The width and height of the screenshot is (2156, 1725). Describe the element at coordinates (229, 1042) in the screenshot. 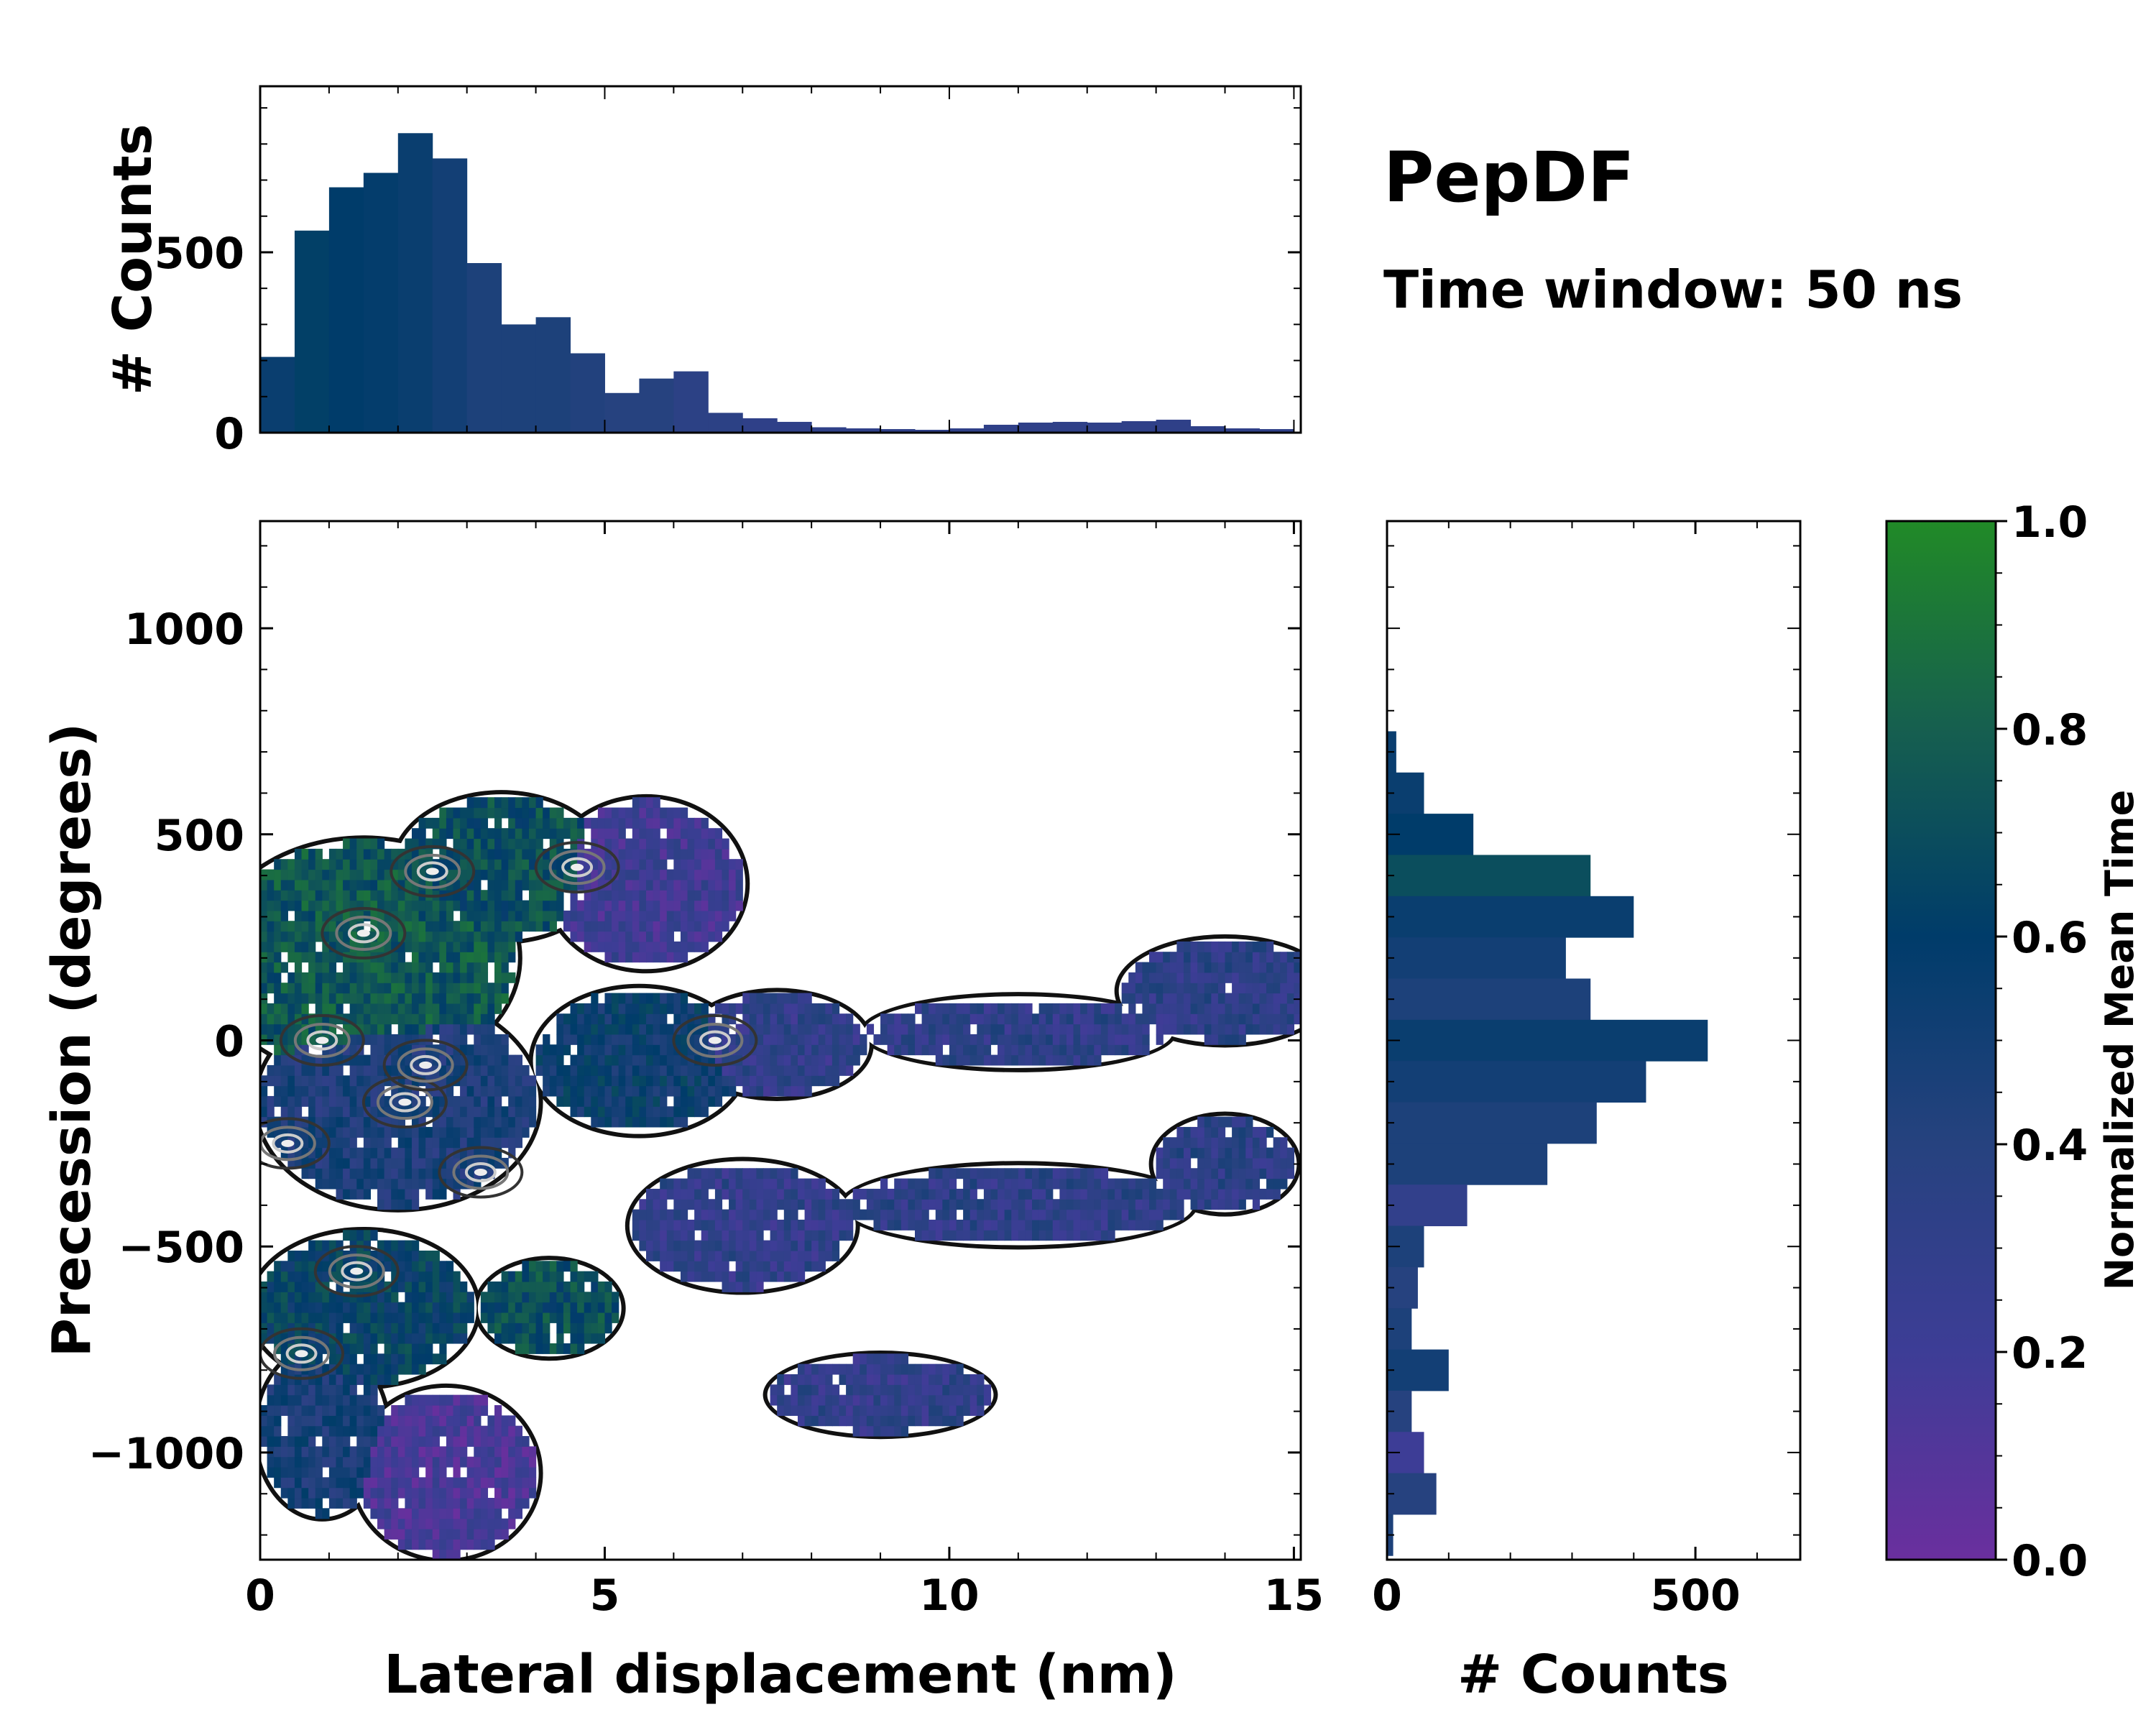

I see `y-tick-label: 0` at that location.